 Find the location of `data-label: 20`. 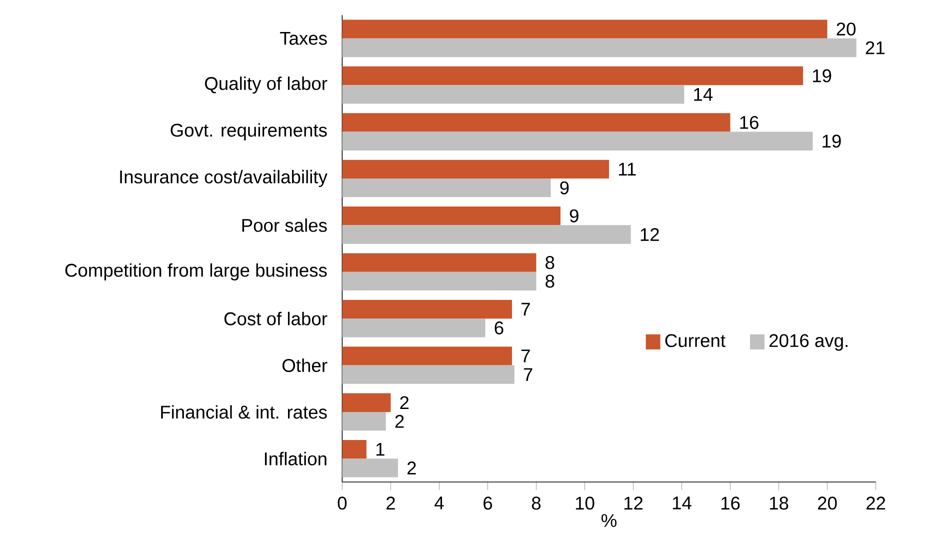

data-label: 20 is located at coordinates (846, 29).